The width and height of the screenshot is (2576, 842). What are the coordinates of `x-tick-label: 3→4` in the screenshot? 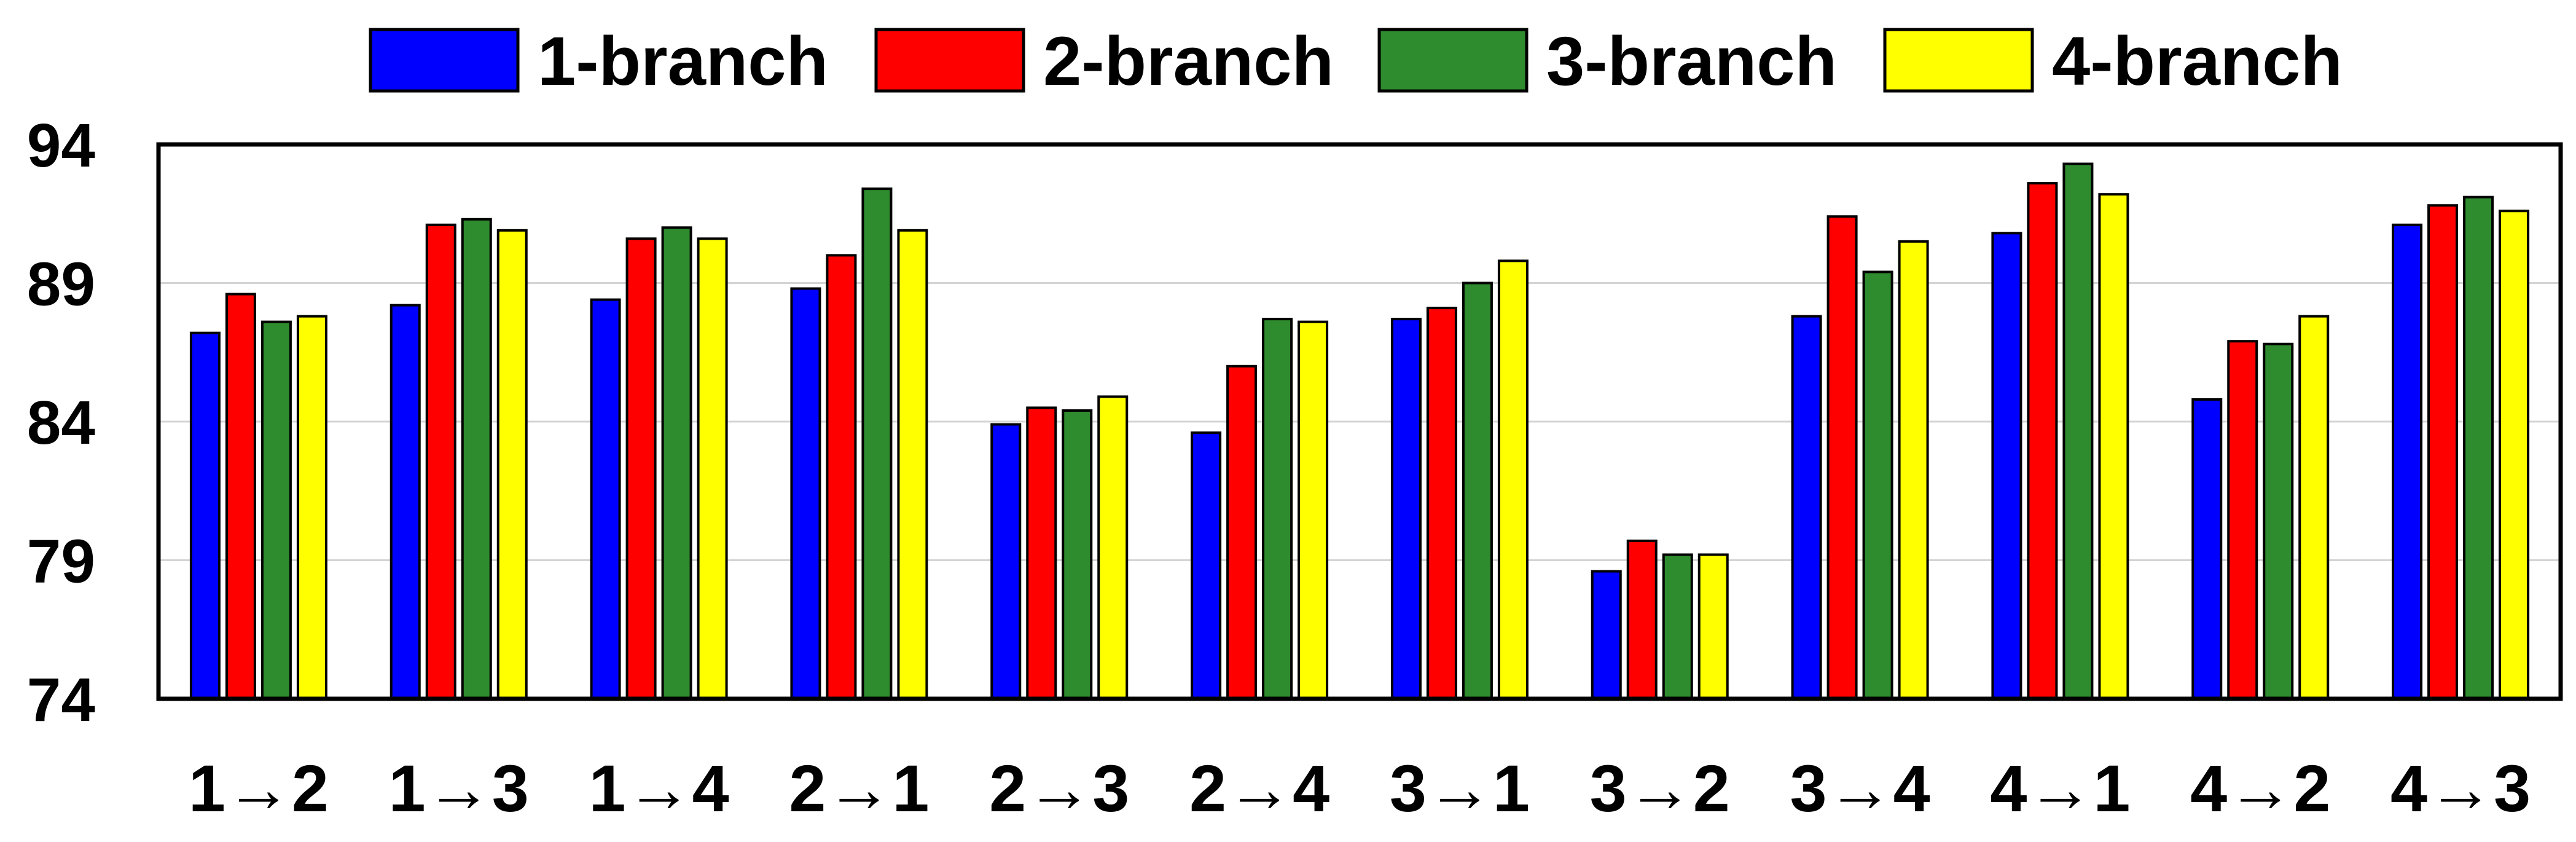 It's located at (1860, 788).